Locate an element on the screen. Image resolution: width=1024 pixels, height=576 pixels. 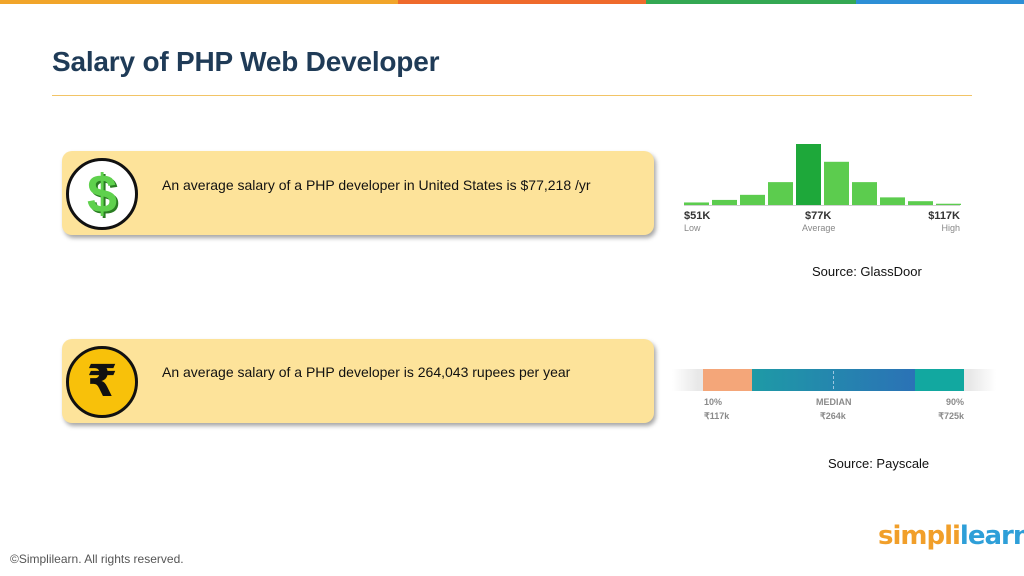
high-salary-value: $117K is located at coordinates (944, 216).